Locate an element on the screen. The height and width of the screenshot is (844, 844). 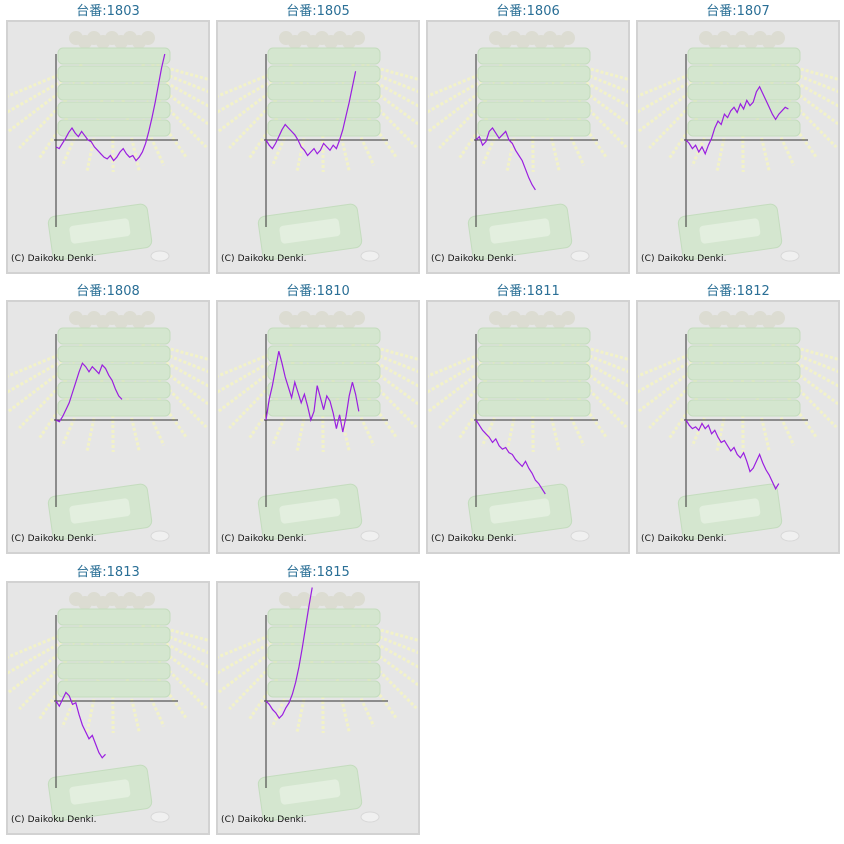
chart-title: 台番:1812 is located at coordinates (738, 291).